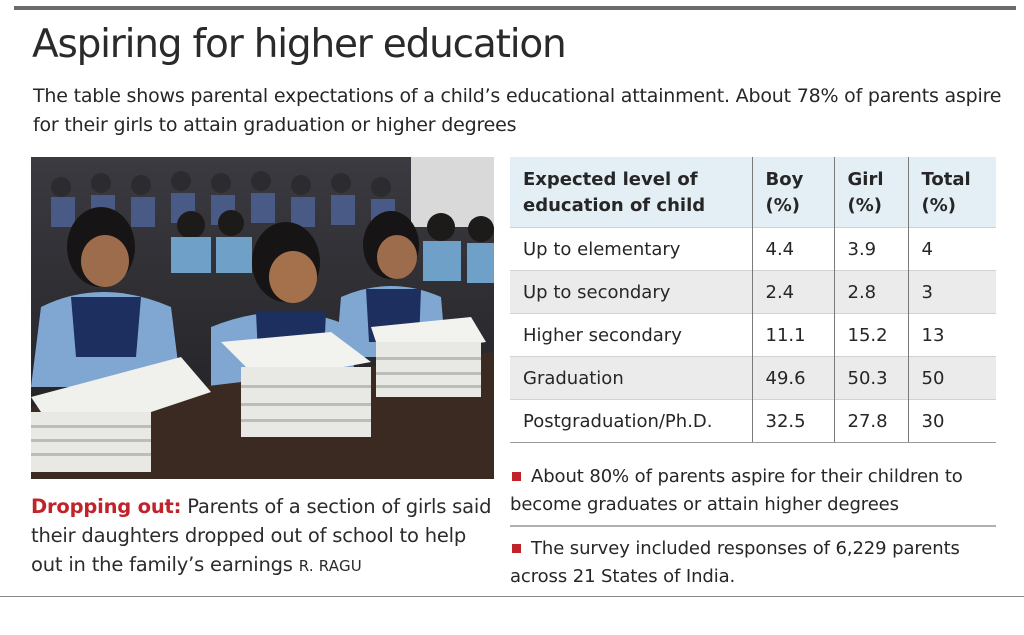  I want to click on cell-total: 4, so click(951, 249).